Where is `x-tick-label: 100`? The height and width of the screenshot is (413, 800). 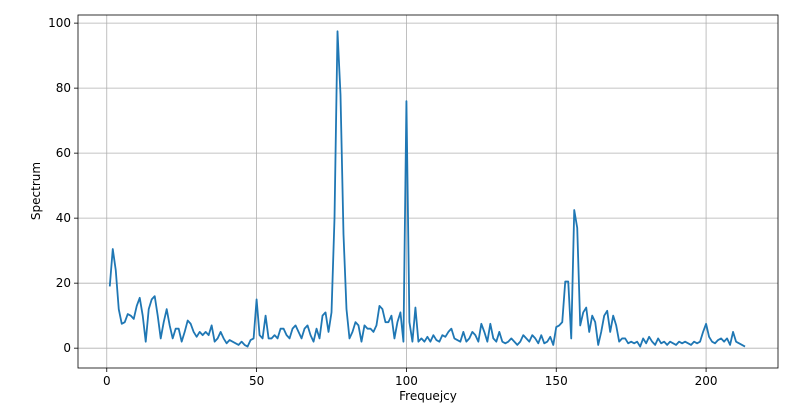 x-tick-label: 100 is located at coordinates (406, 381).